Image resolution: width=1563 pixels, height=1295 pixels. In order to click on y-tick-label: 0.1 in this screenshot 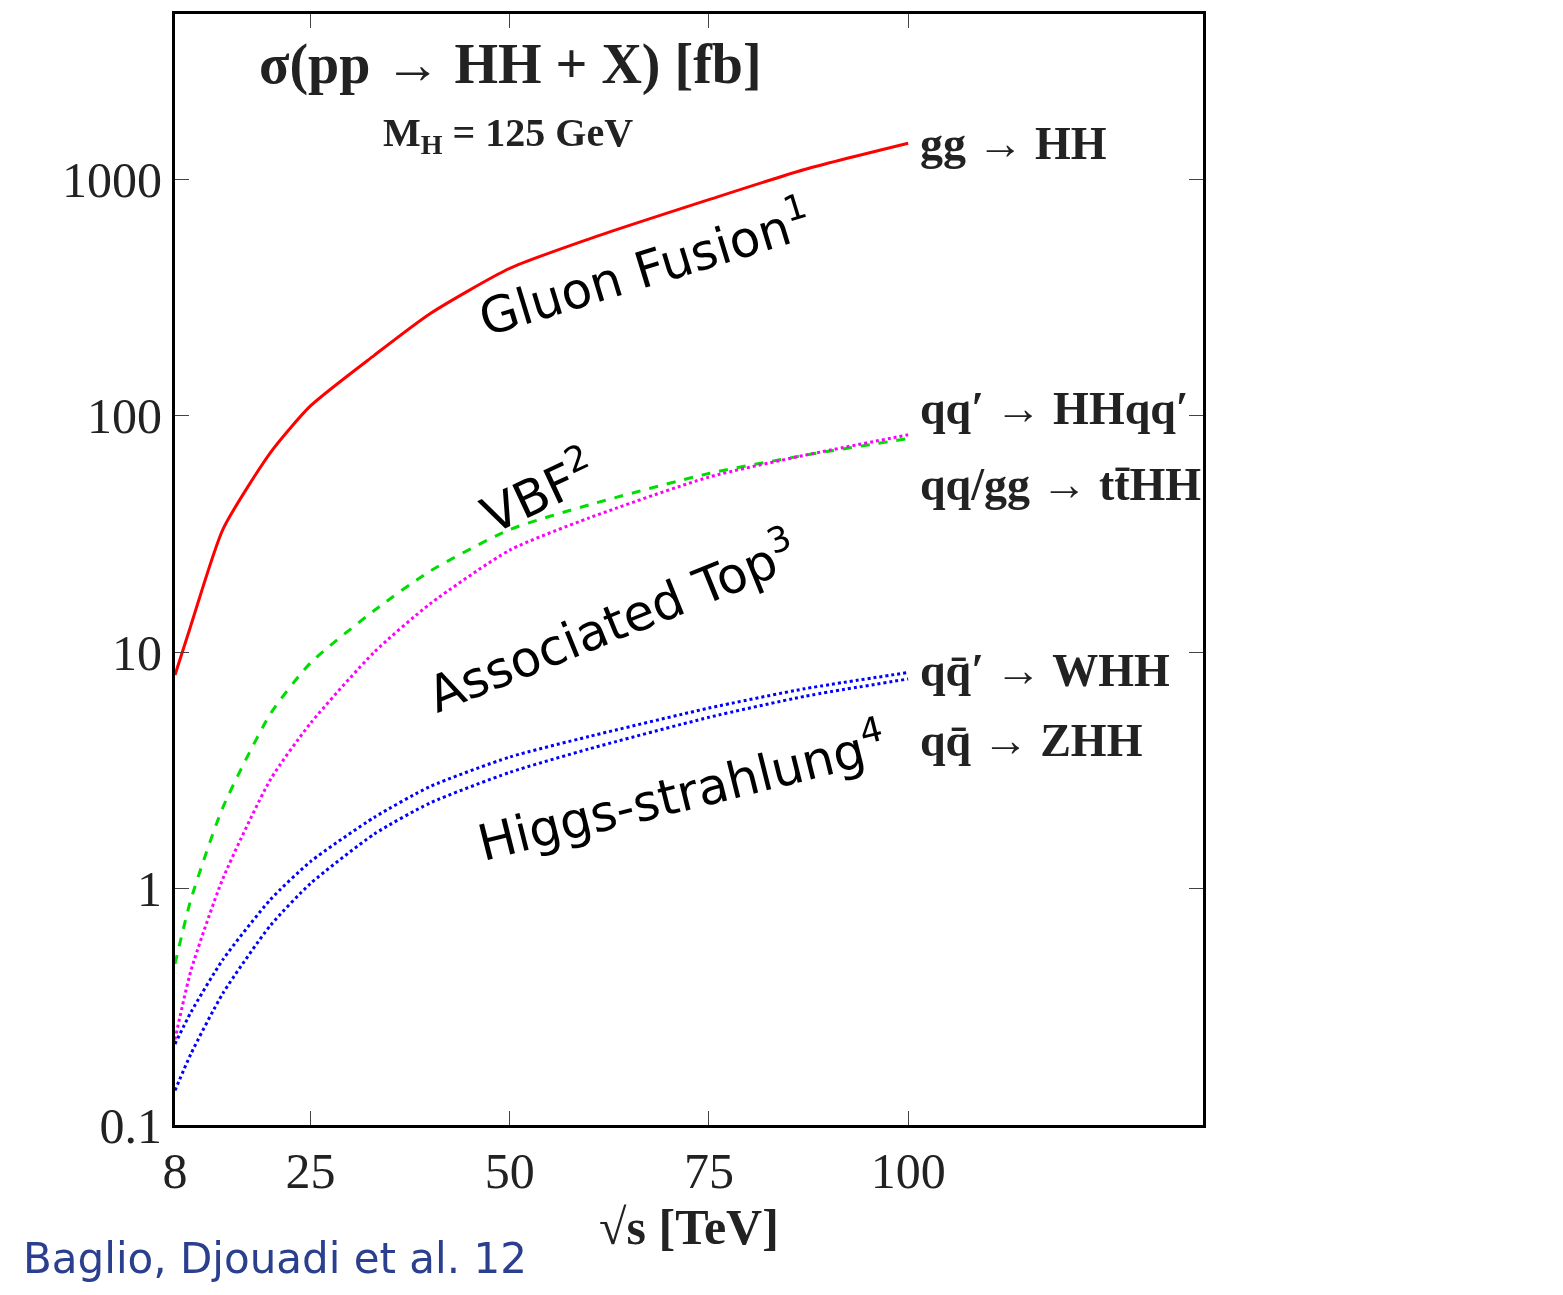, I will do `click(130, 1125)`.